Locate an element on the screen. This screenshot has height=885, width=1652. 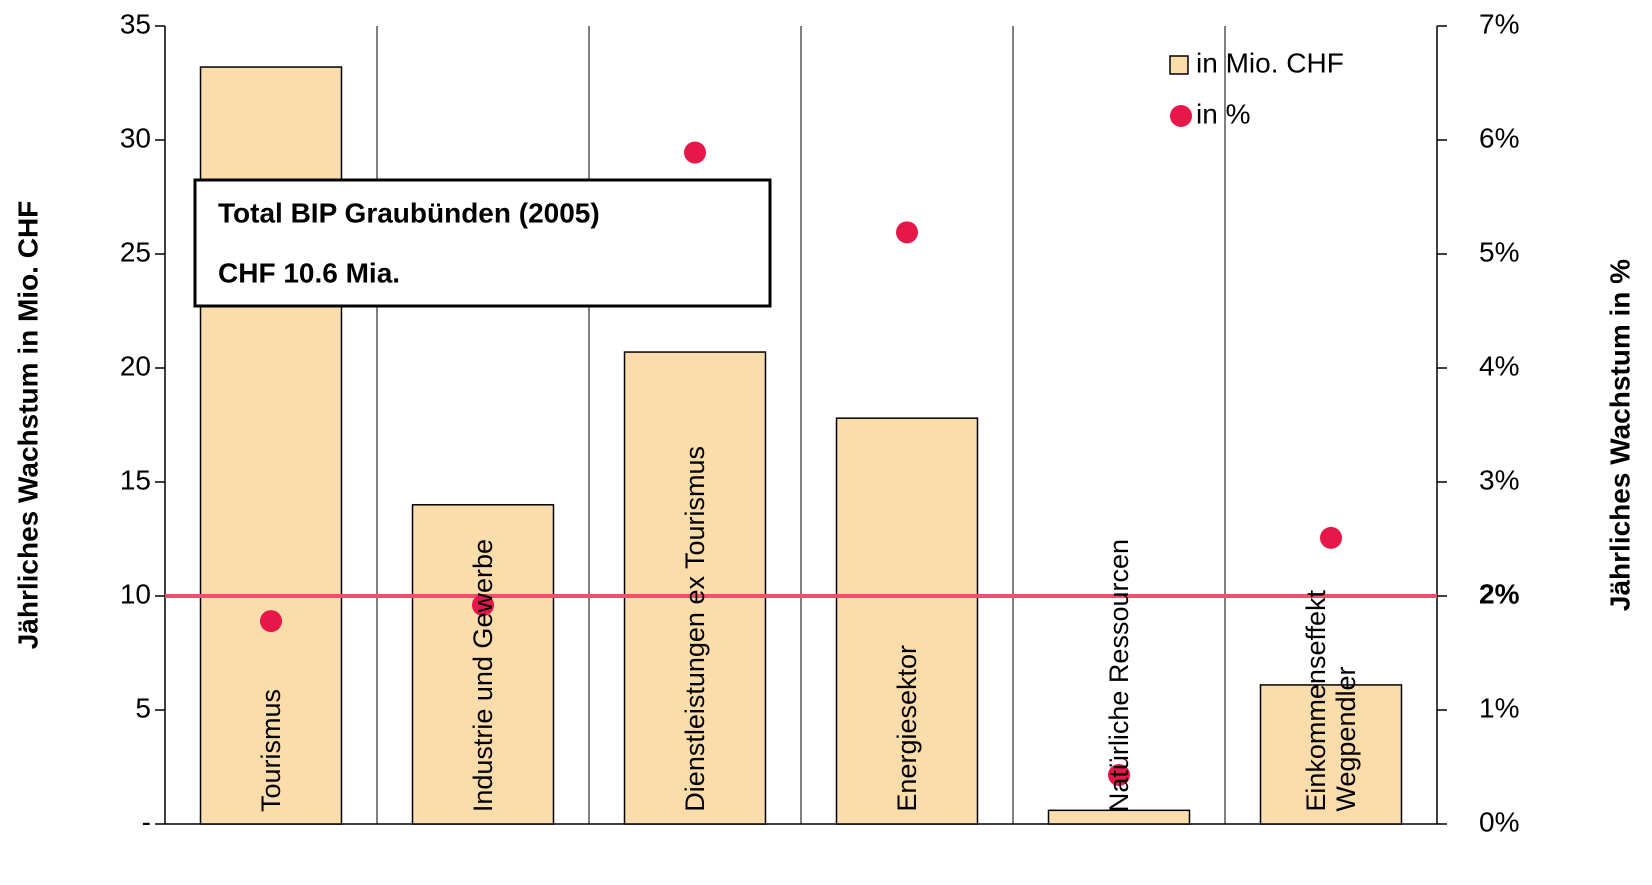
y-tick-label: 5 is located at coordinates (143, 707).